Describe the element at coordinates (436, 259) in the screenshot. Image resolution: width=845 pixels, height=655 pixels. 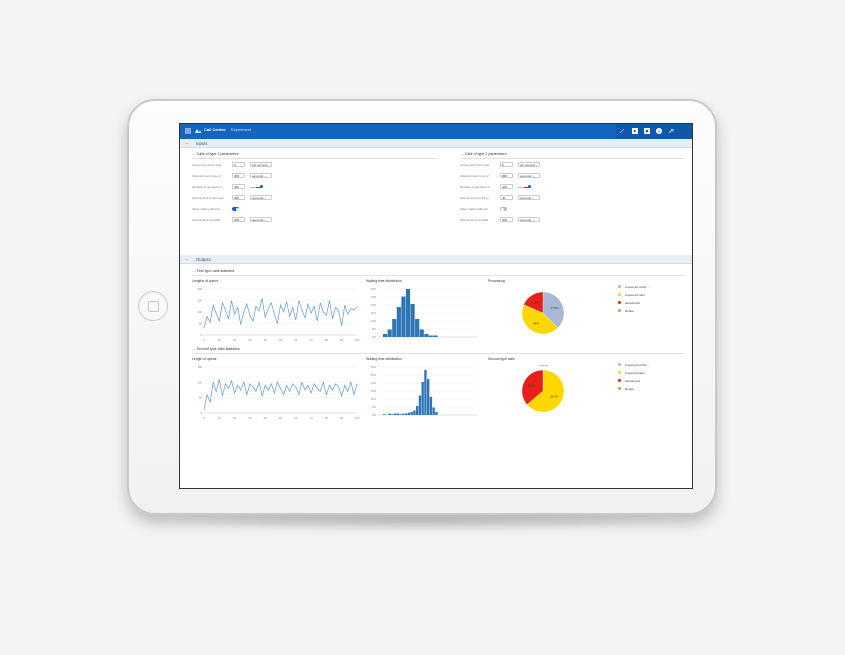
I see `outputs-section-header: — Outputs` at that location.